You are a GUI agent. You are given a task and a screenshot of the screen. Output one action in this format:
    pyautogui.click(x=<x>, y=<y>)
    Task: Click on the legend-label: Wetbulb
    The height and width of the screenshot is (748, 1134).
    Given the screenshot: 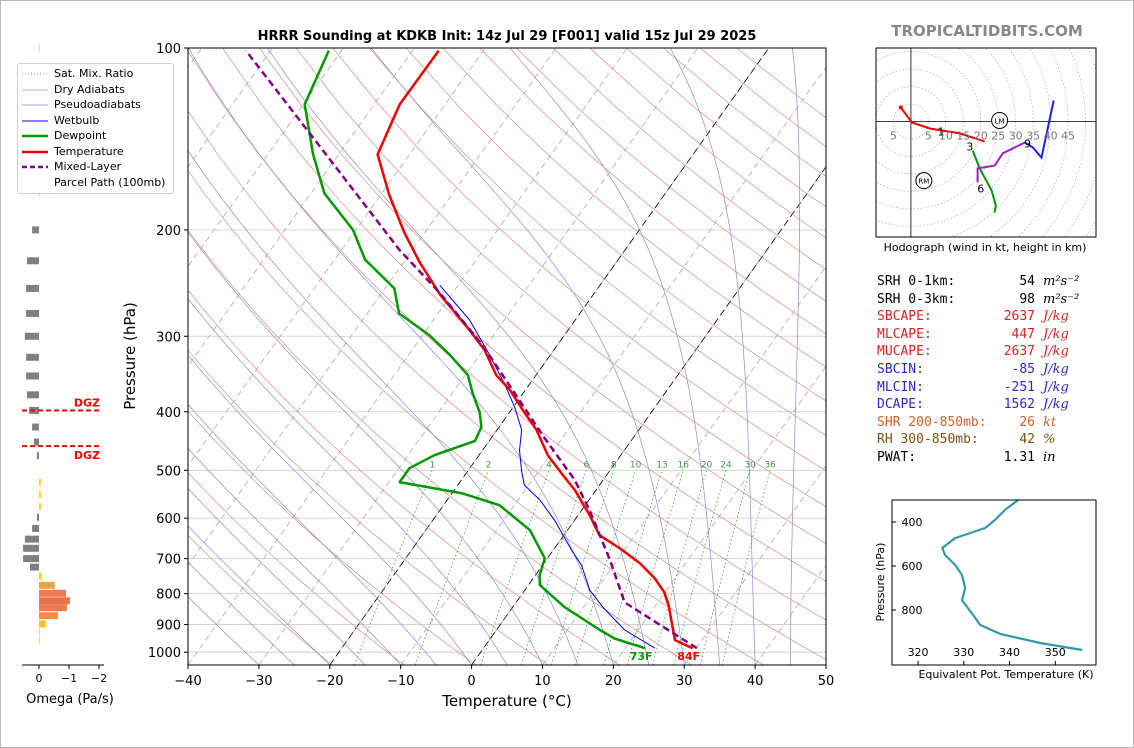 What is the action you would take?
    pyautogui.click(x=77, y=120)
    